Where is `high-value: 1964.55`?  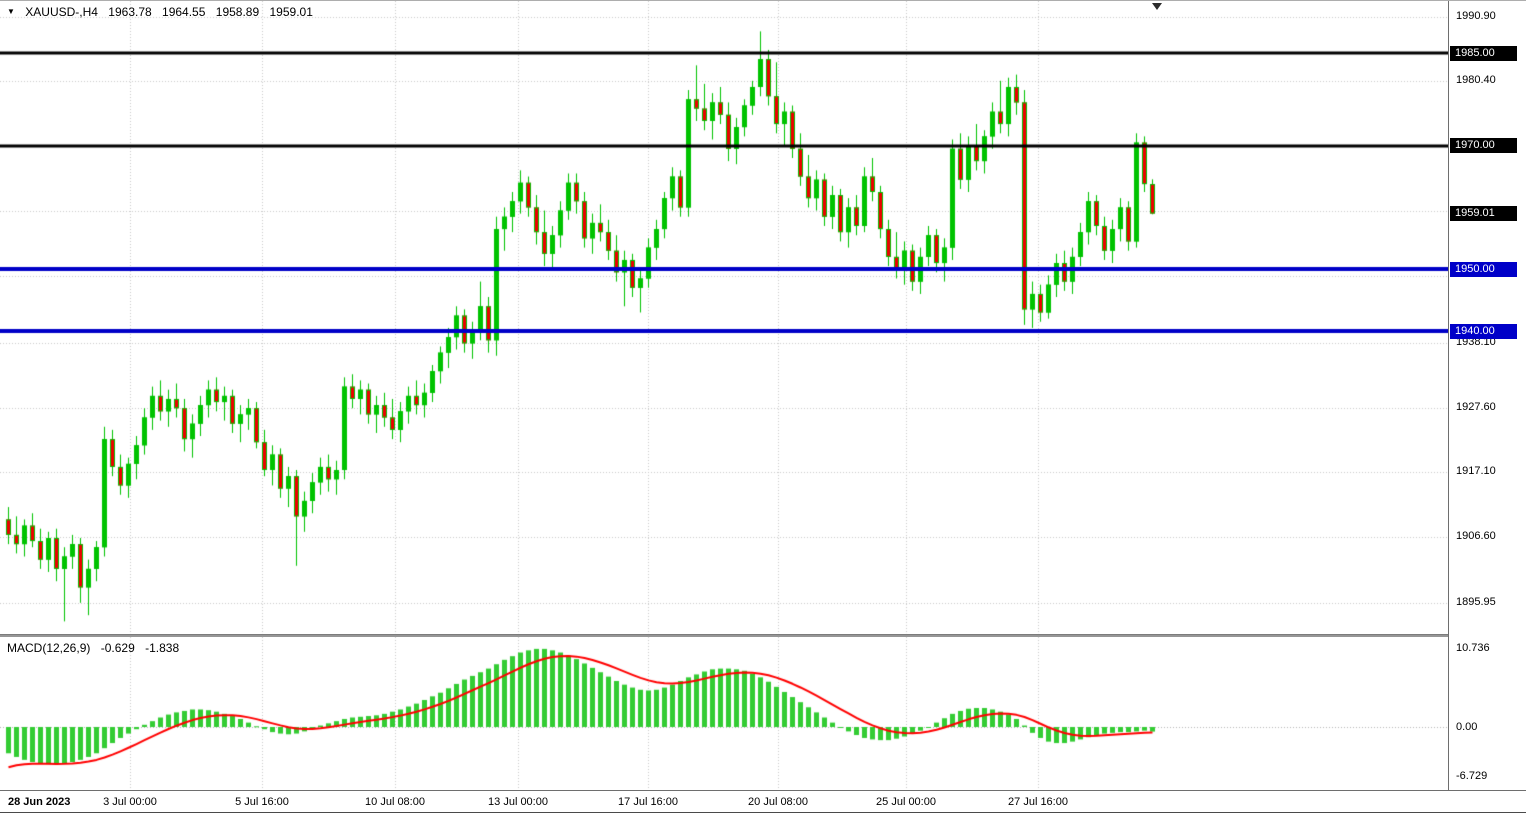
high-value: 1964.55 is located at coordinates (184, 12).